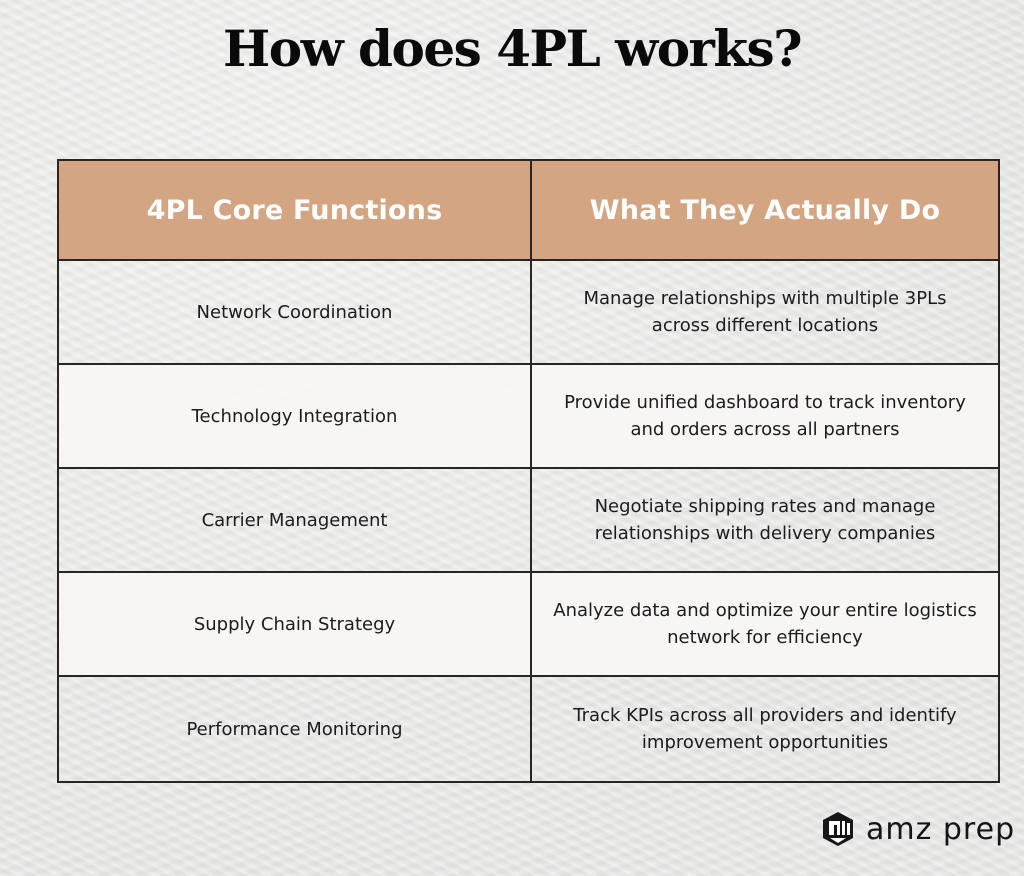 The width and height of the screenshot is (1024, 876). I want to click on page-title: How does 4PL works?, so click(513, 48).